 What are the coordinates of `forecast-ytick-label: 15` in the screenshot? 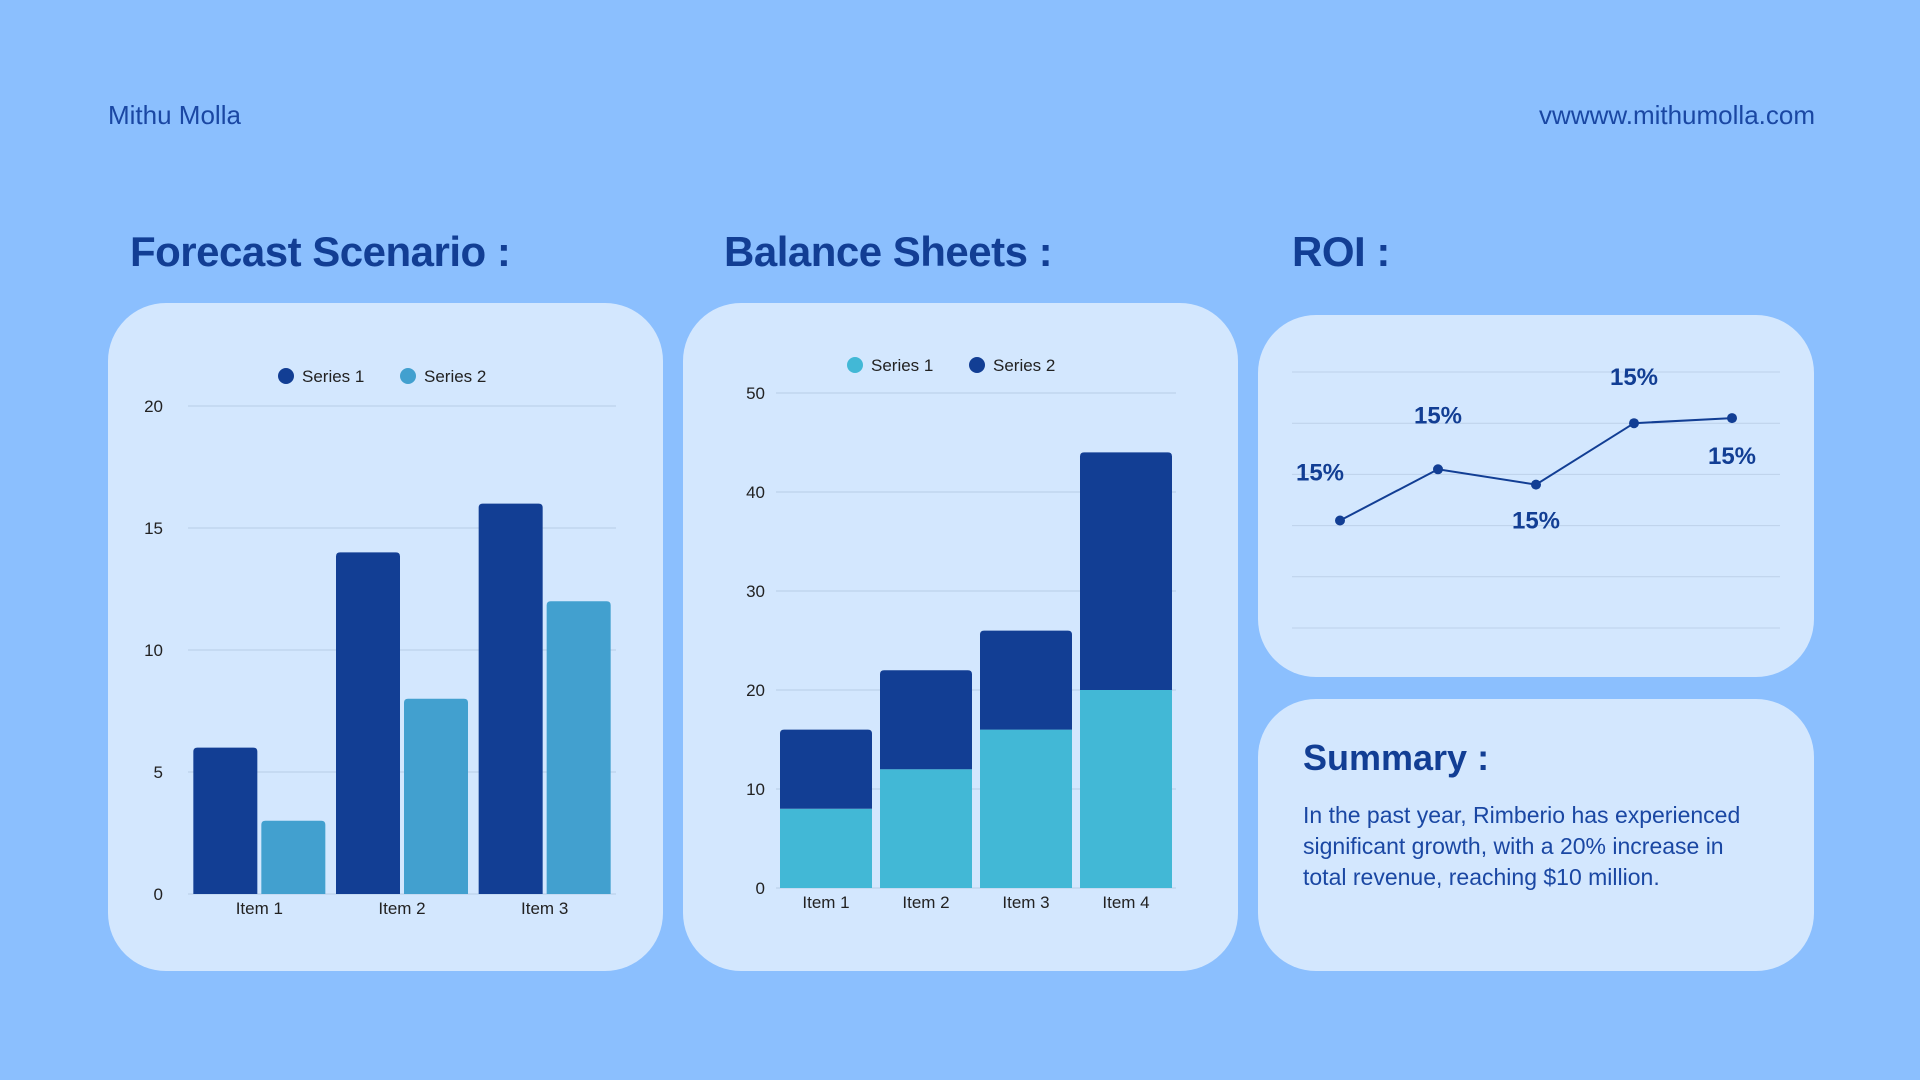 It's located at (153, 528).